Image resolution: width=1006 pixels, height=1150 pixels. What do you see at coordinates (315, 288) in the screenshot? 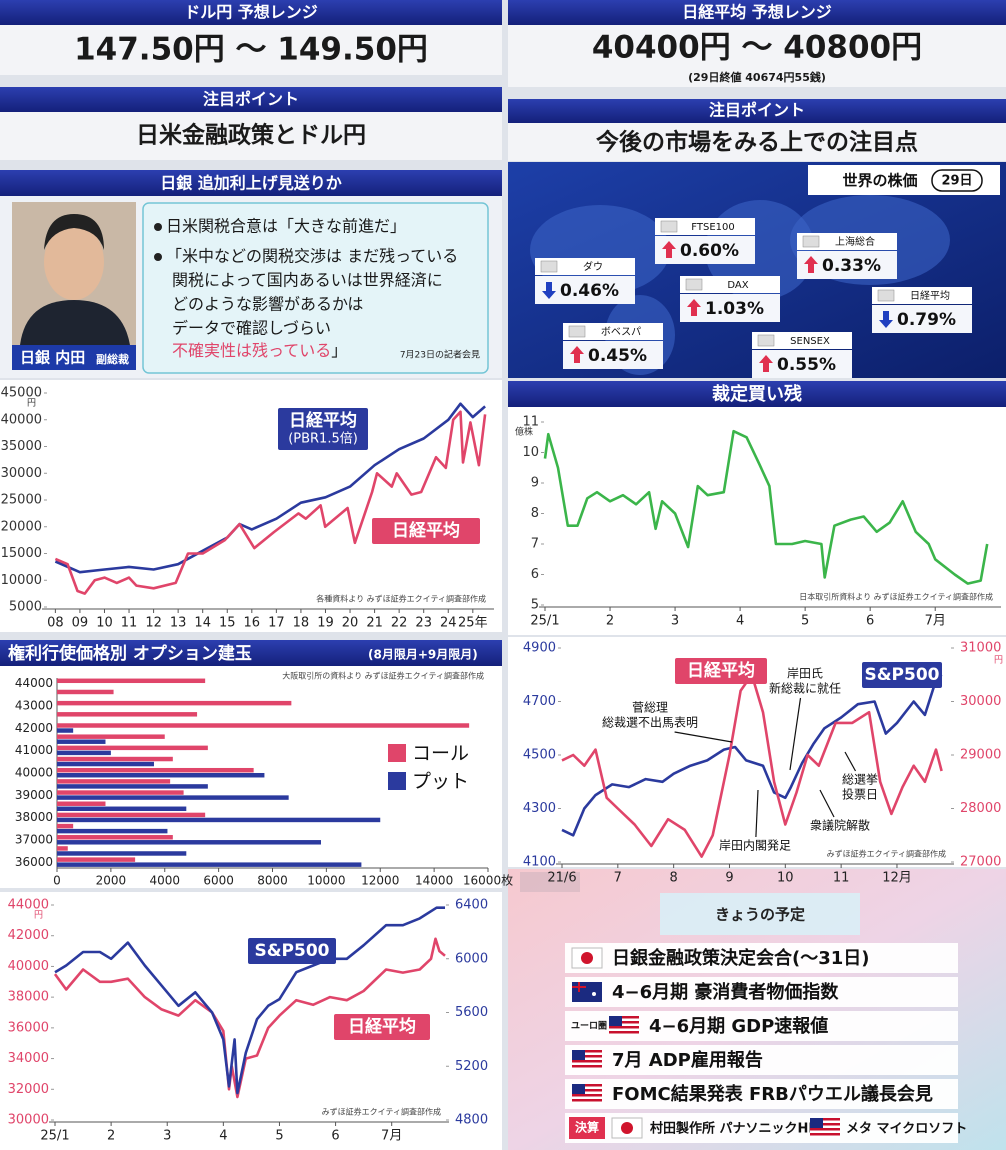
I see `quote-box` at bounding box center [315, 288].